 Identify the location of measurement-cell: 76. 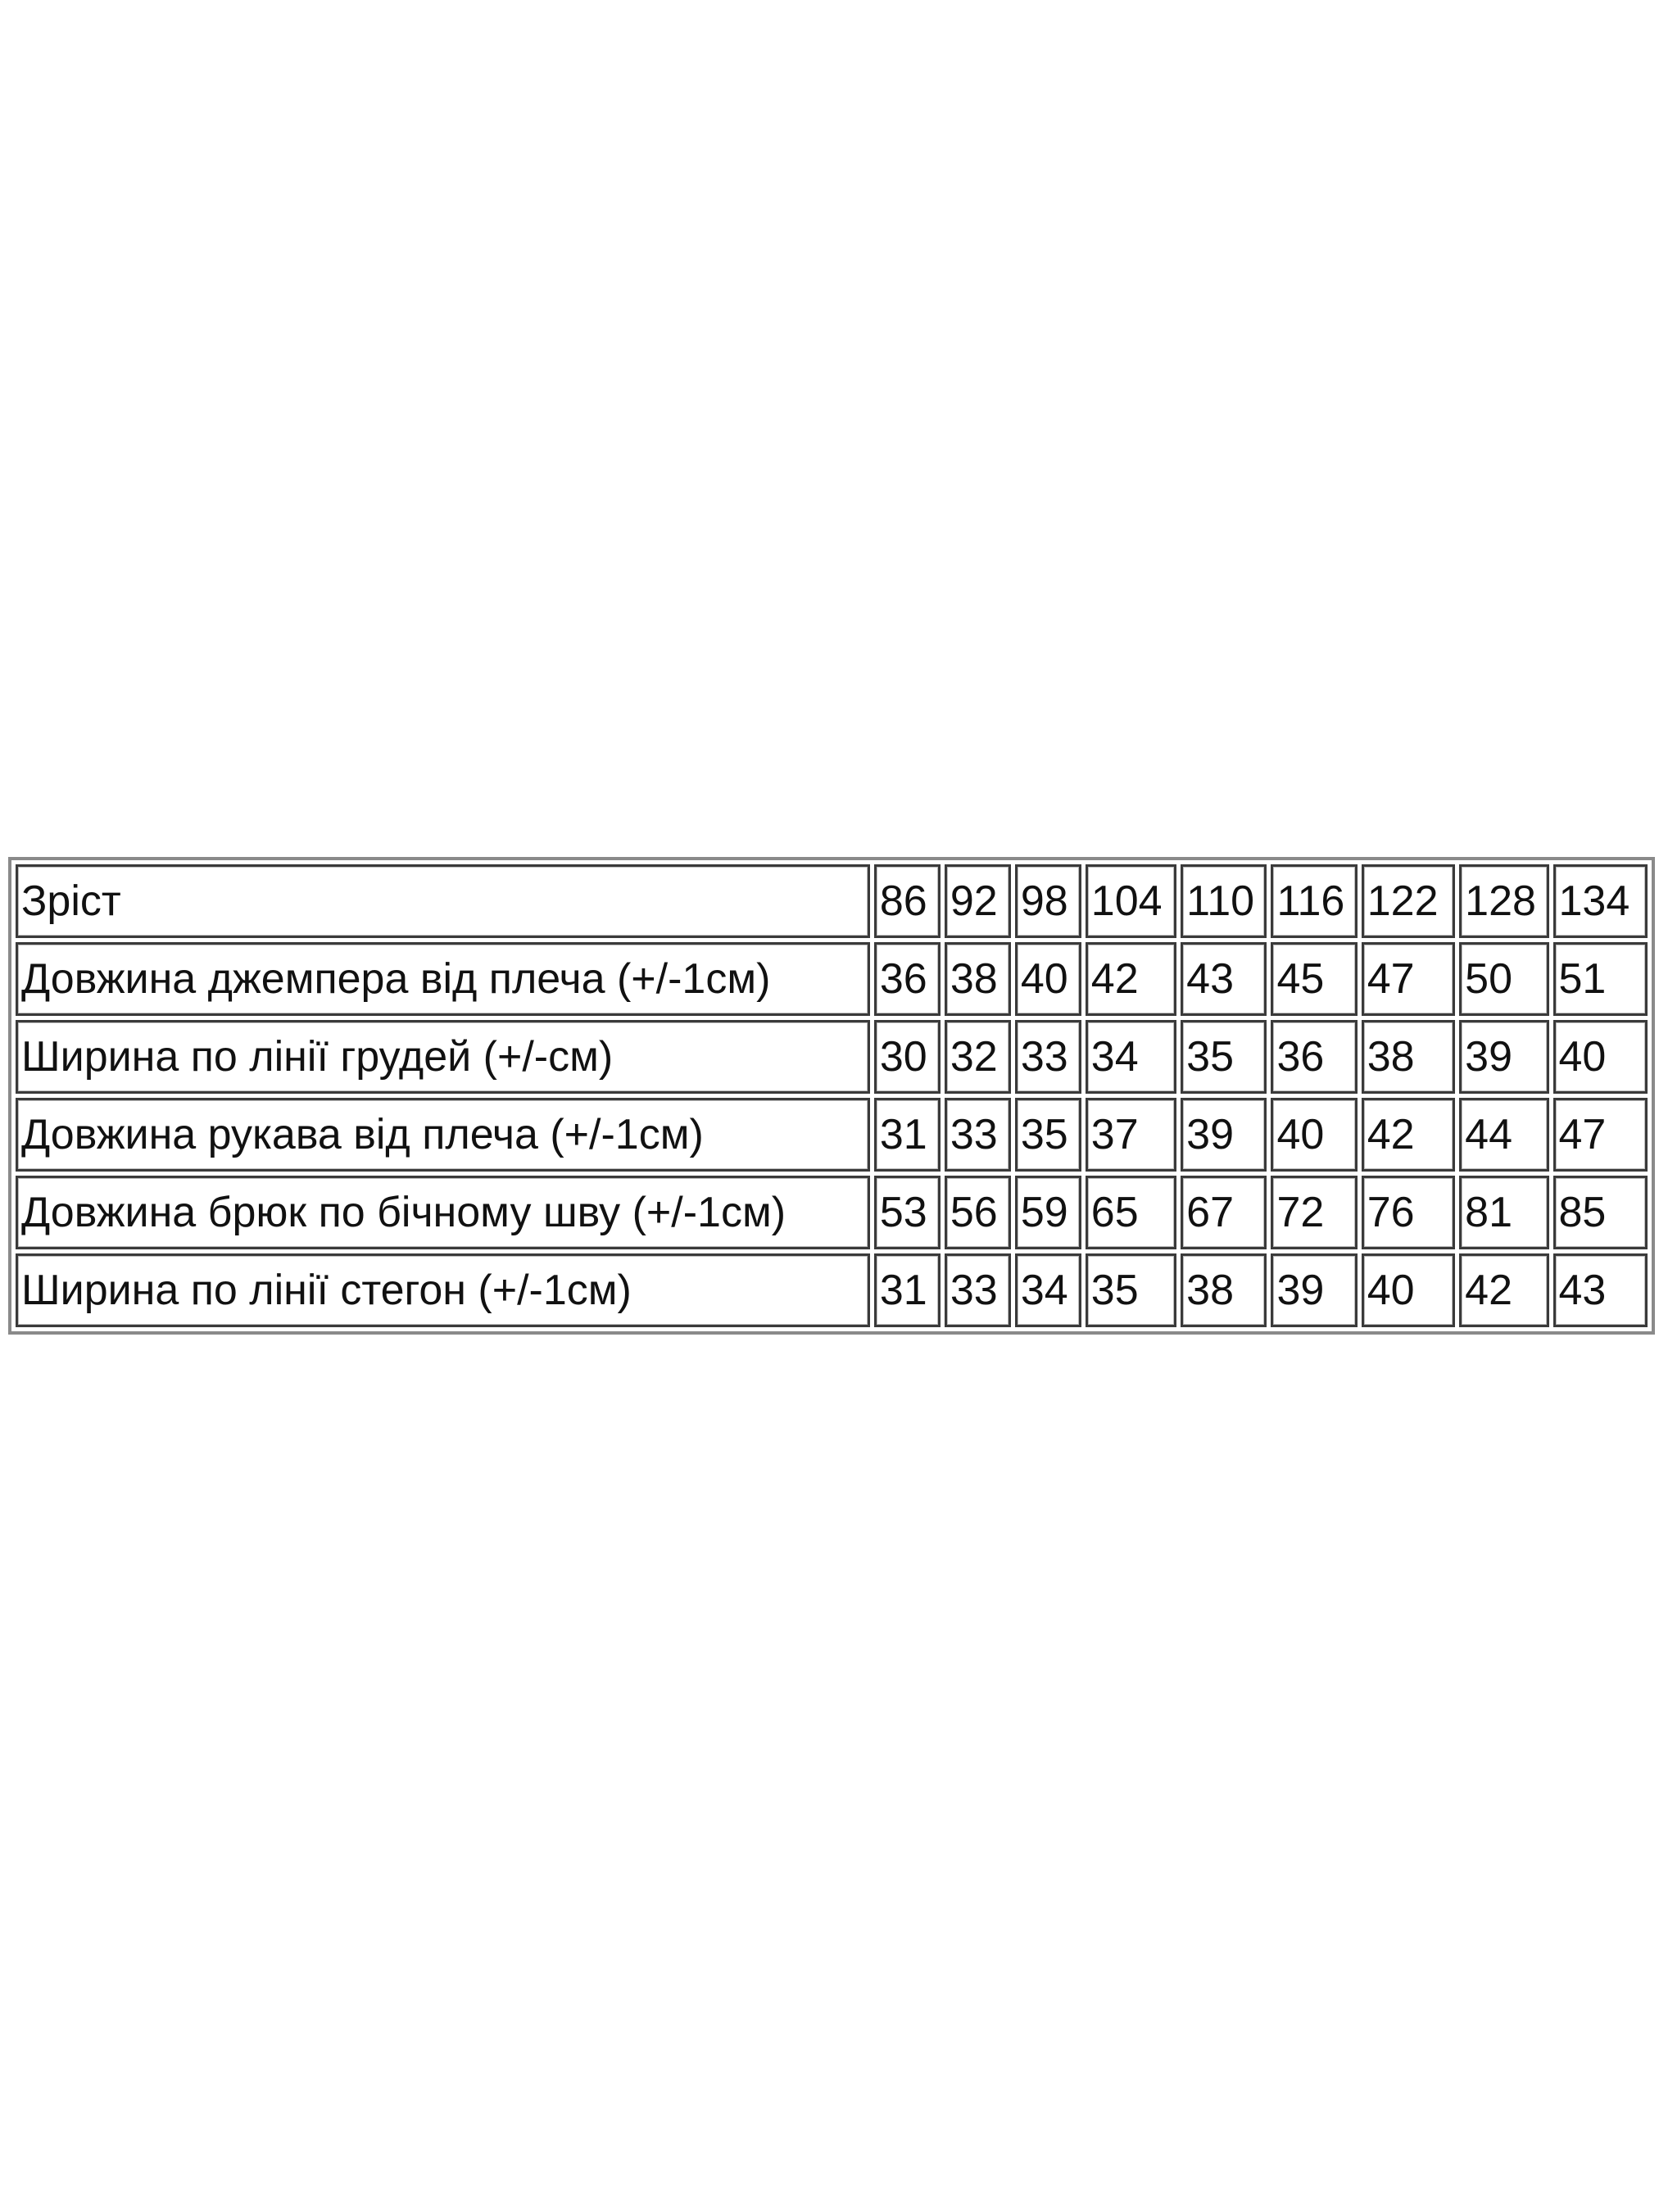
(1408, 1212).